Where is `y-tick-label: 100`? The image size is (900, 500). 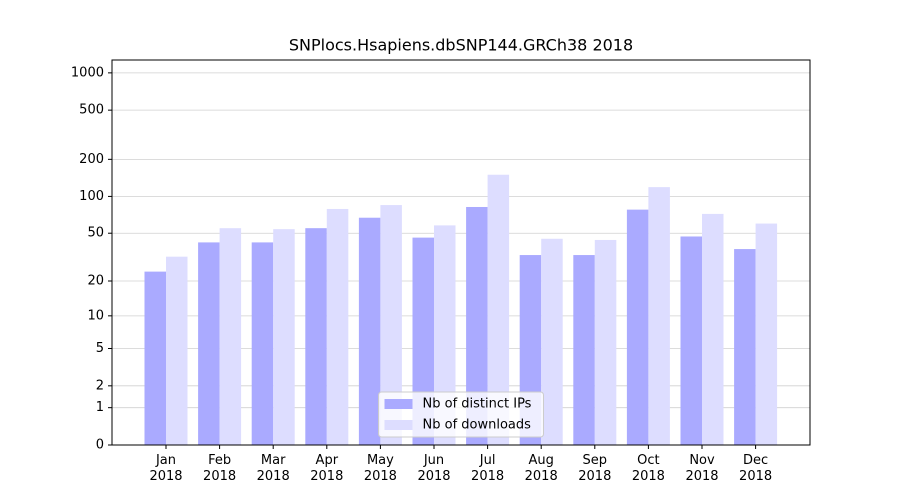
y-tick-label: 100 is located at coordinates (91, 196).